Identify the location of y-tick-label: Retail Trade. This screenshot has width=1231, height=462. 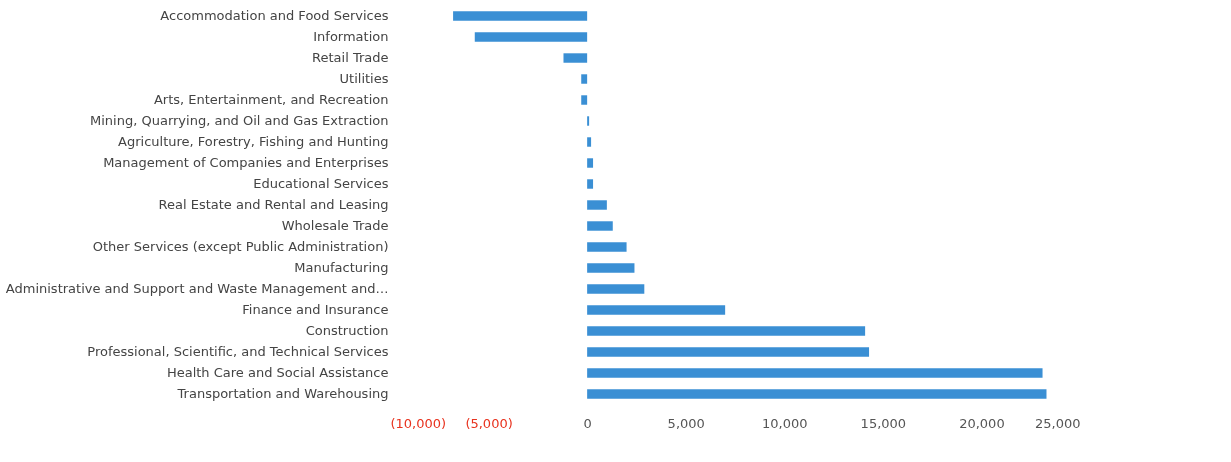
(350, 58).